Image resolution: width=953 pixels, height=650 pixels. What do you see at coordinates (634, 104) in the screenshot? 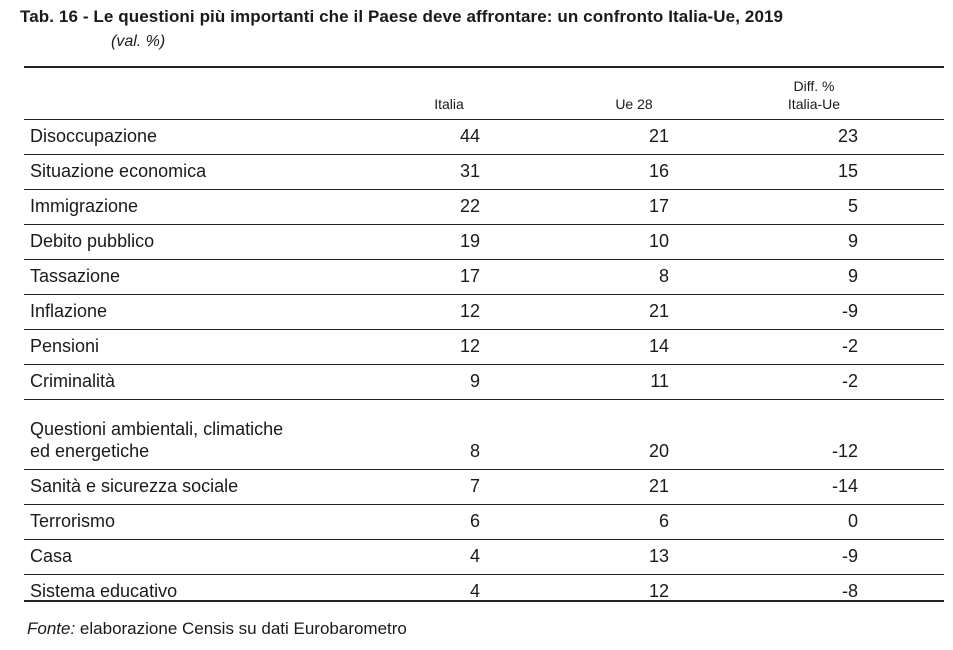
I see `header-ue: Ue 28` at bounding box center [634, 104].